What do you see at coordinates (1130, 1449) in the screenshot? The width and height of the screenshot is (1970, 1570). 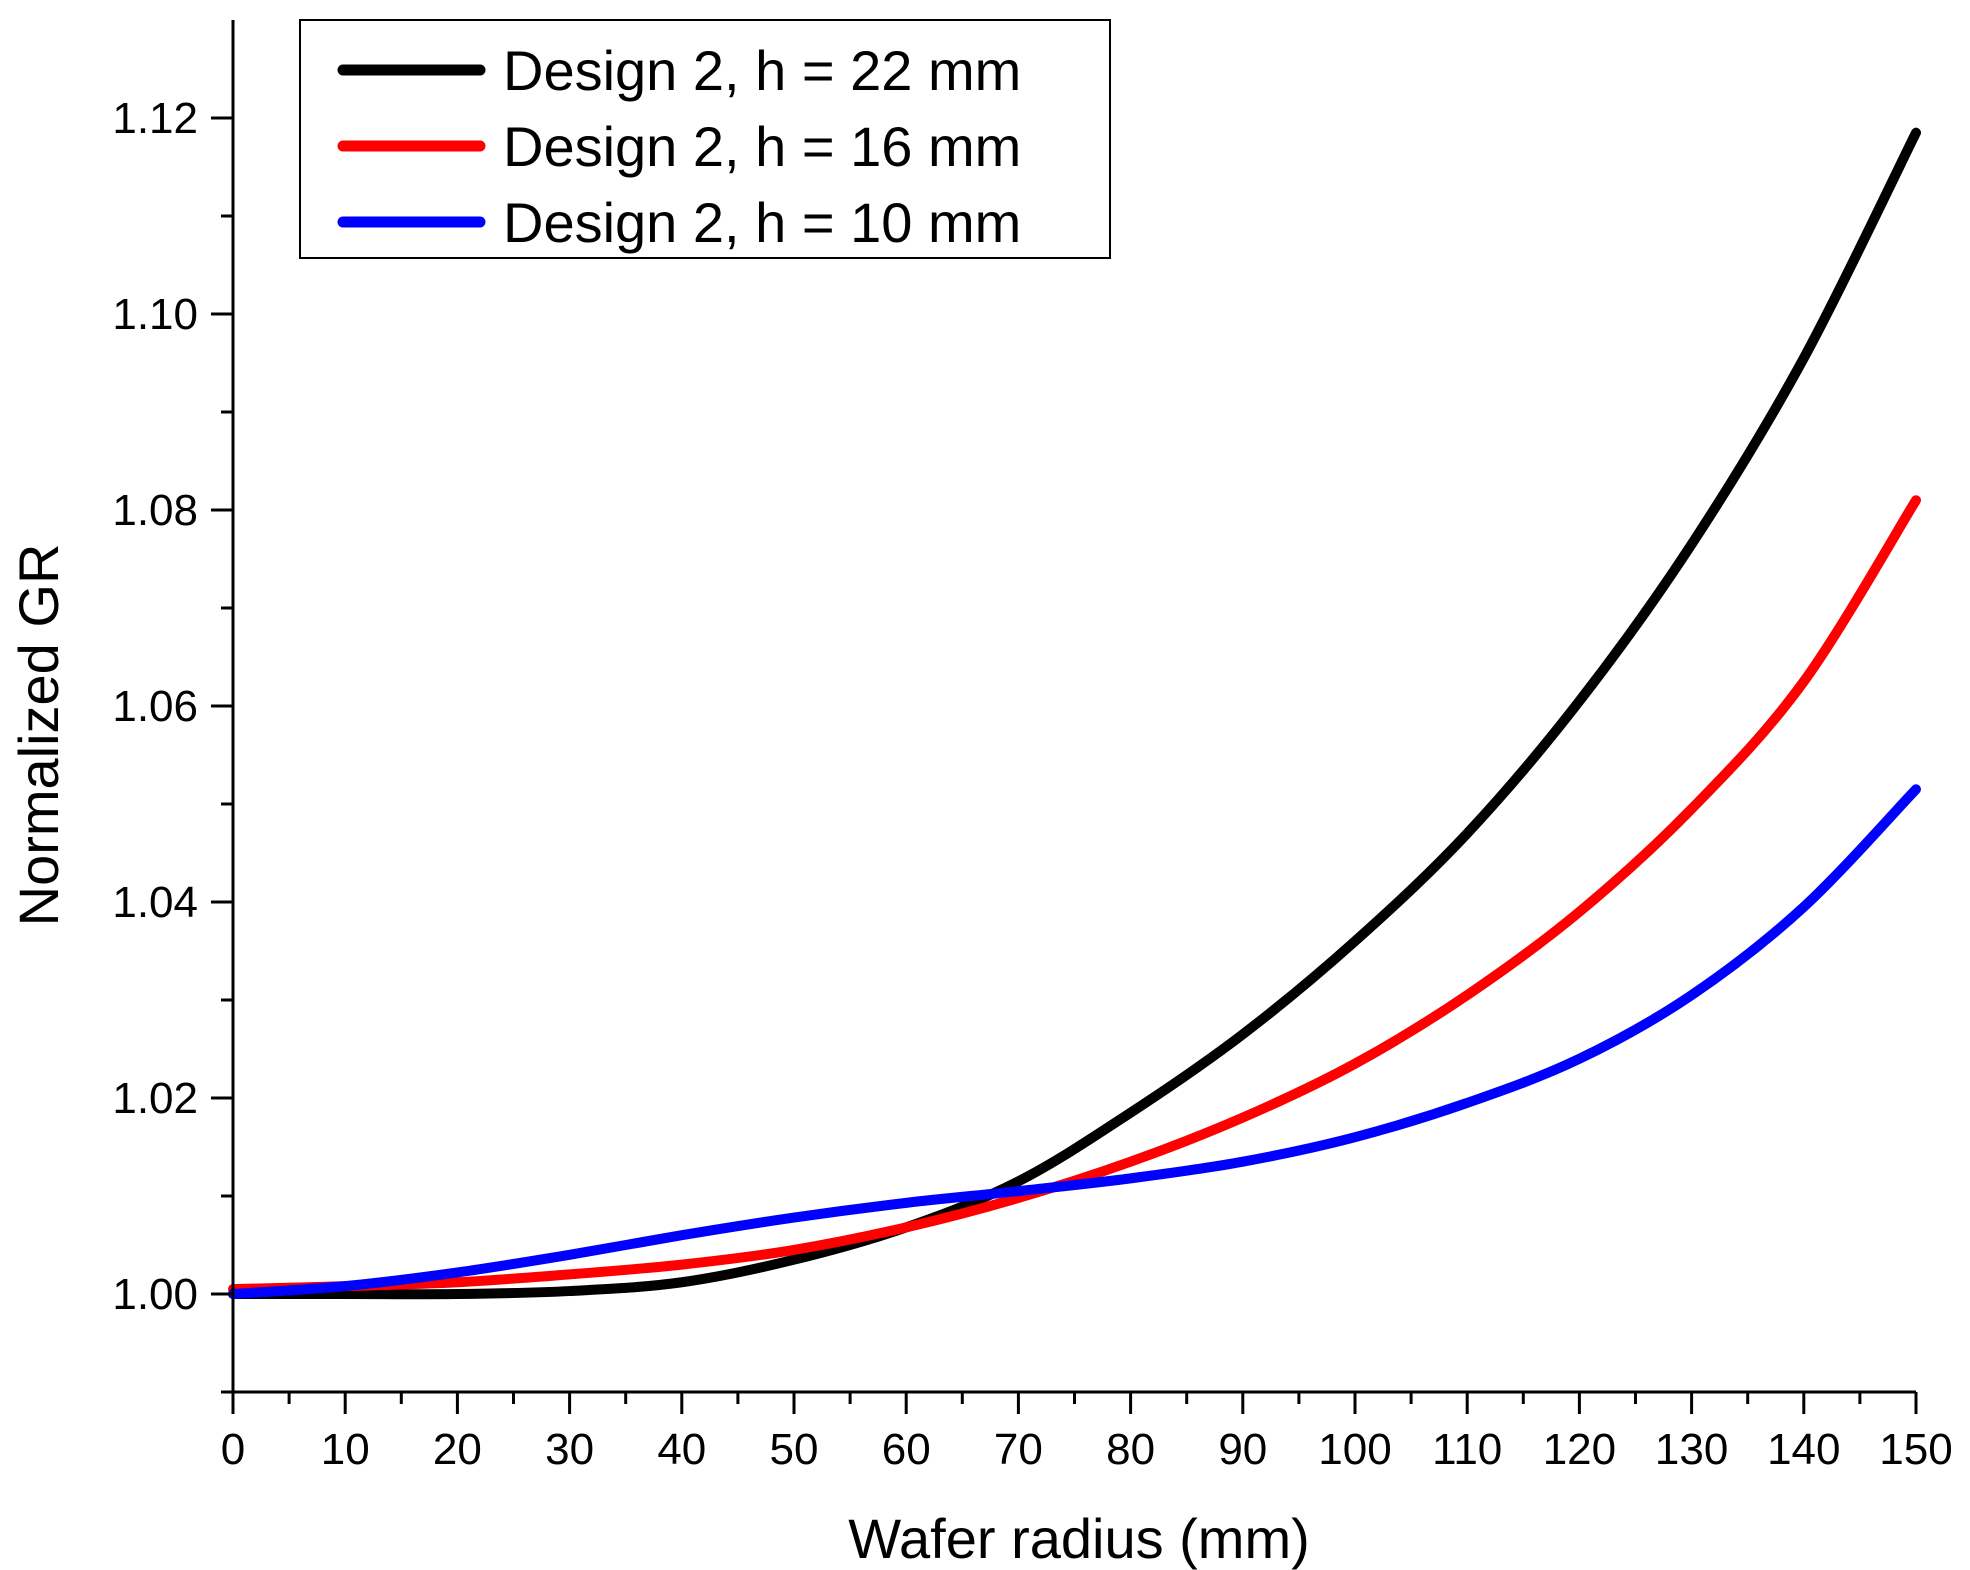 I see `x-tick-label: 80` at bounding box center [1130, 1449].